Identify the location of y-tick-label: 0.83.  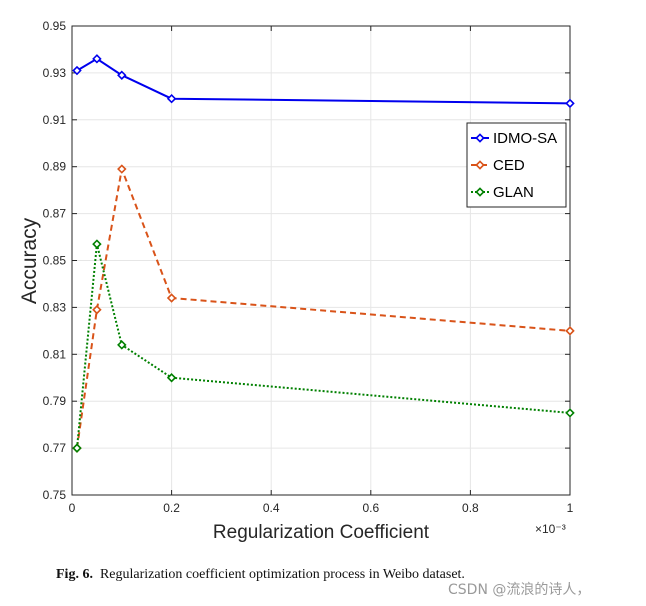
(55, 307).